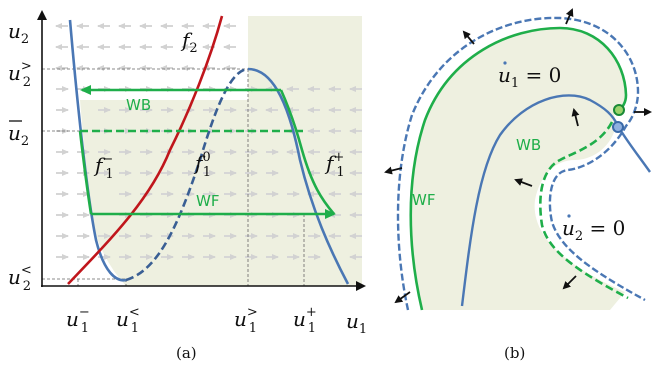  I want to click on f1-middle-label: f0 1, so click(202, 165).